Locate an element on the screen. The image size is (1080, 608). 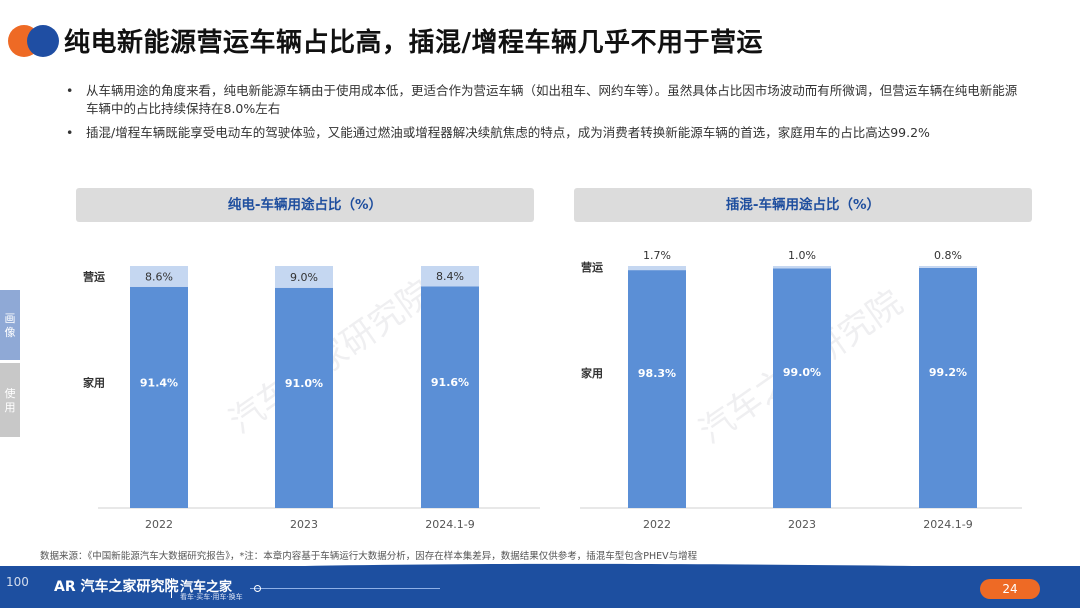
label-commercial-0: 1.7% is located at coordinates (657, 255).